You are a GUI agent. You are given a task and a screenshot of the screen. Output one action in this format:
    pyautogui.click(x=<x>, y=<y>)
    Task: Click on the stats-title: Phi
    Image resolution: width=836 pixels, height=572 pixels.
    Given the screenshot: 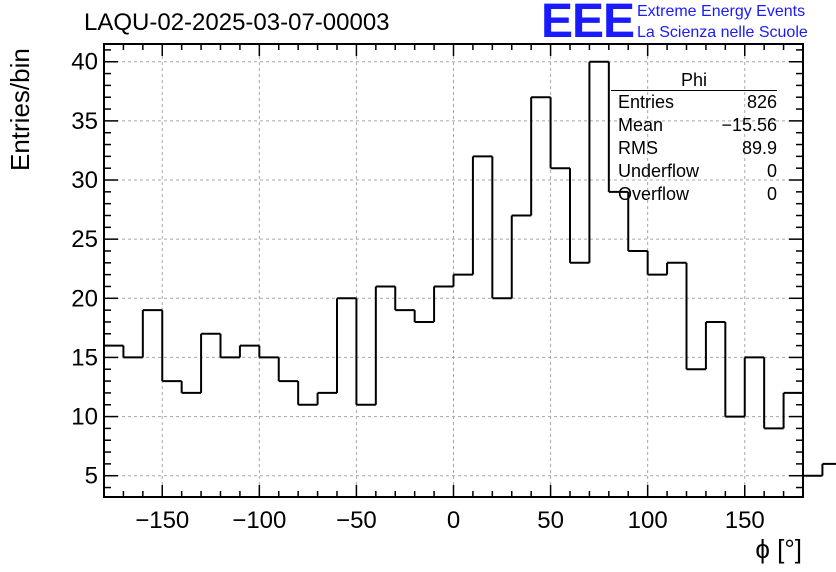 What is the action you would take?
    pyautogui.click(x=694, y=80)
    